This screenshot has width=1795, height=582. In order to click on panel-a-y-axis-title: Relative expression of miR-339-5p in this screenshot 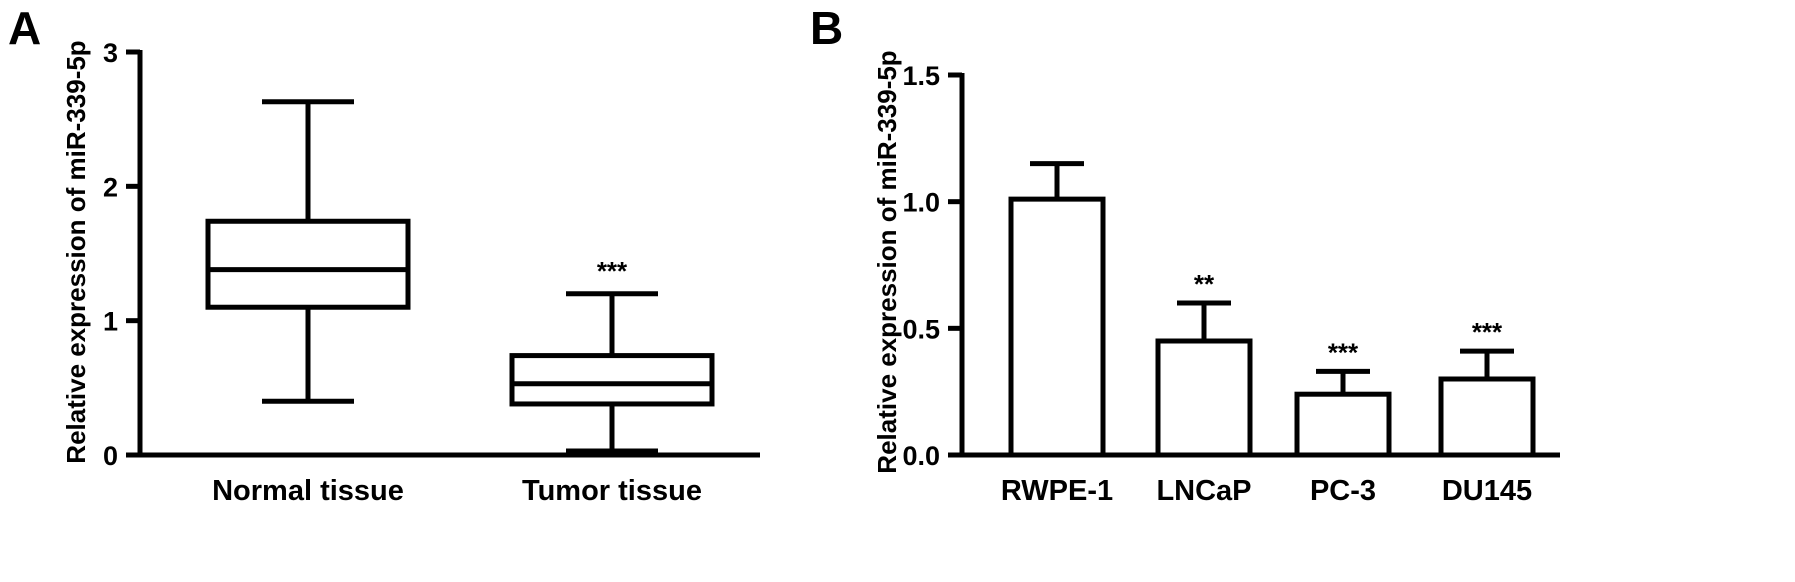, I will do `click(76, 251)`.